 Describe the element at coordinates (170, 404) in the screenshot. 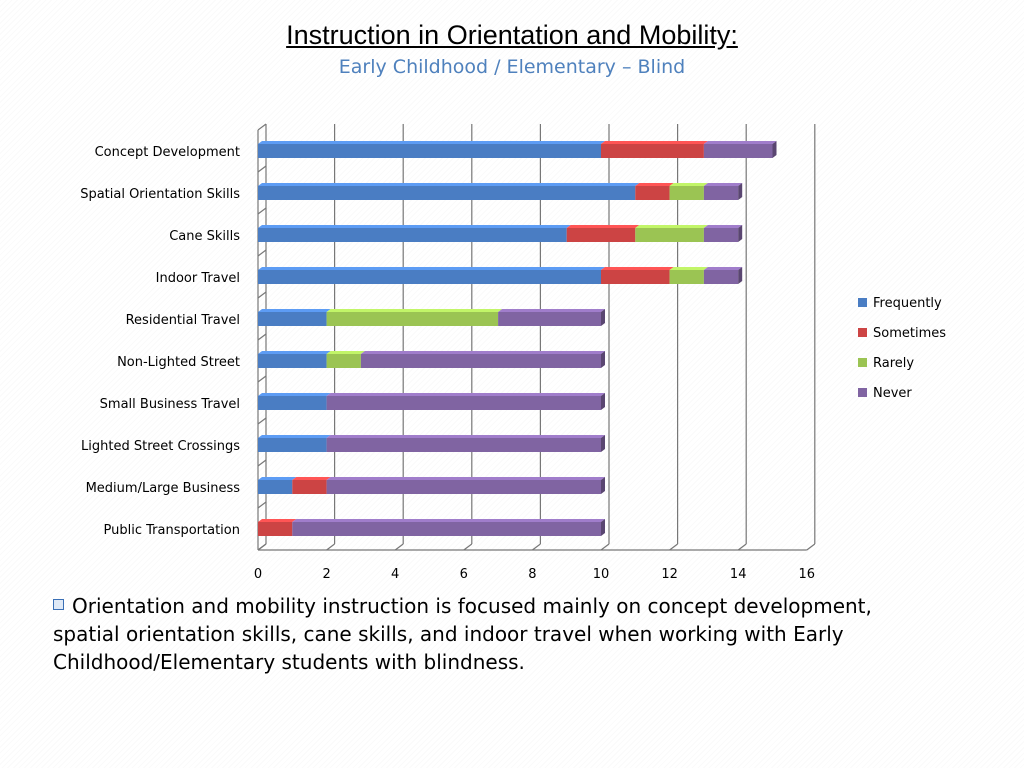

I see `category-label: Small Business Travel` at that location.